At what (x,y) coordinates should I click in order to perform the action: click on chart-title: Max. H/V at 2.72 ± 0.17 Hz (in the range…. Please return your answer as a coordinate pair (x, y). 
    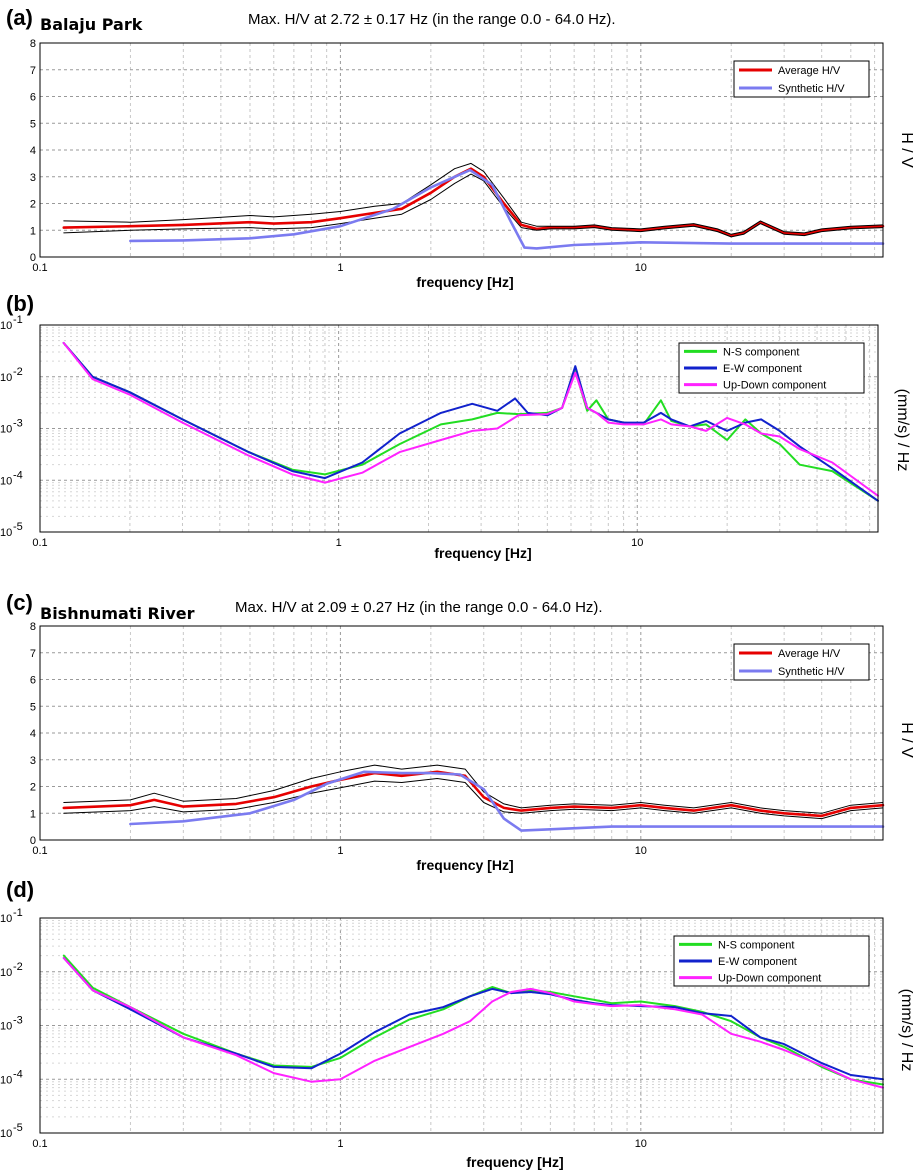
    Looking at the image, I should click on (432, 19).